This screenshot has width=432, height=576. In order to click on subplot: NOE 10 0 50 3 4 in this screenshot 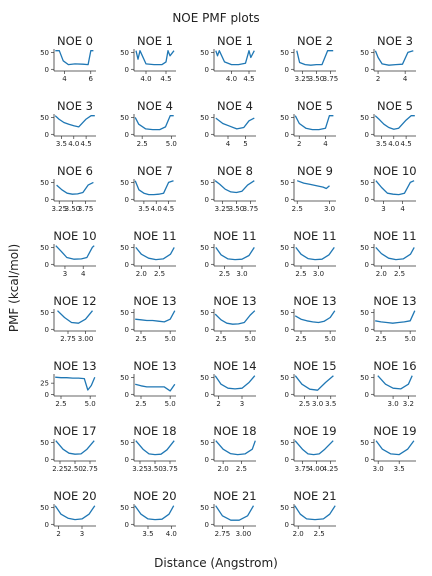, I will do `click(388, 188)`.